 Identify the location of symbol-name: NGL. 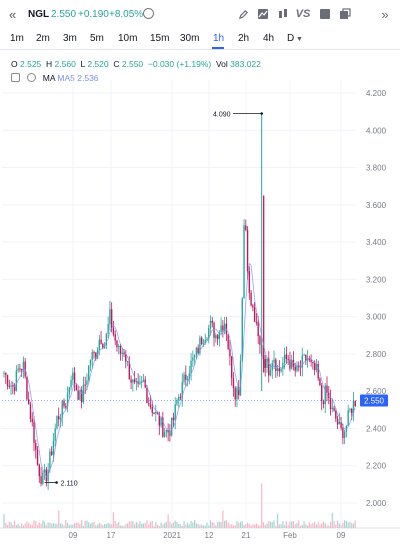
(39, 14).